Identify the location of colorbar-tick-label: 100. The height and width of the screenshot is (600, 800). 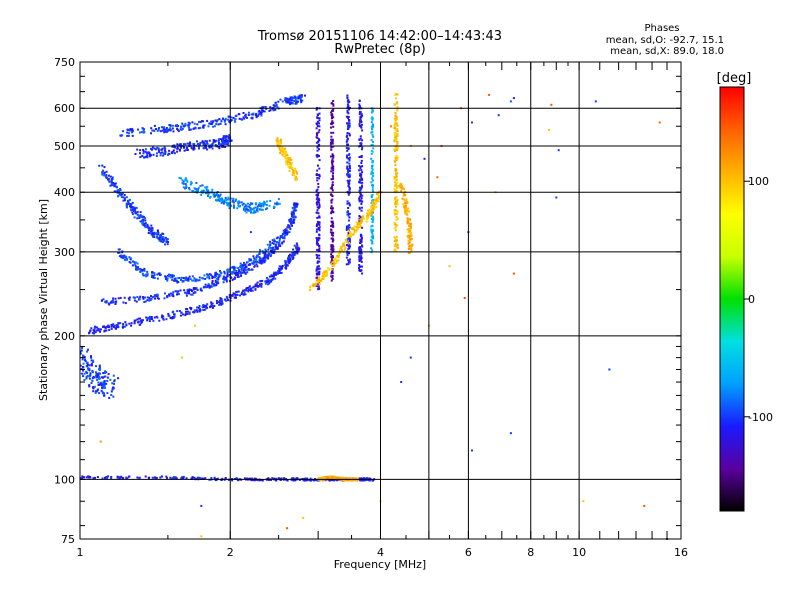
(758, 181).